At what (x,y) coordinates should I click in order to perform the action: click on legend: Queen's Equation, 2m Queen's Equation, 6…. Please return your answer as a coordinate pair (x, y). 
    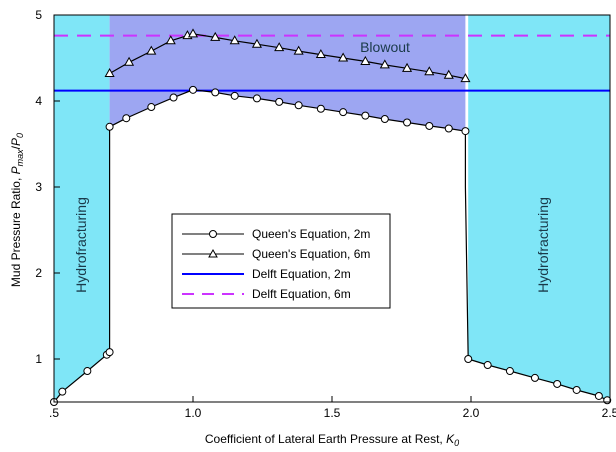
    Looking at the image, I should click on (281, 261).